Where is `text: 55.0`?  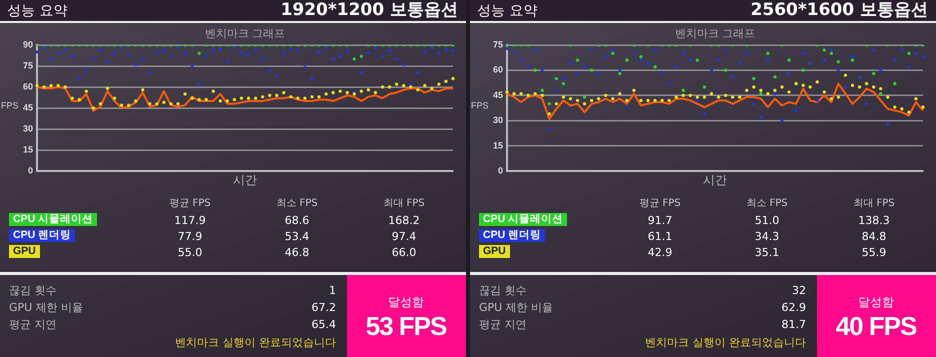 text: 55.0 is located at coordinates (190, 252).